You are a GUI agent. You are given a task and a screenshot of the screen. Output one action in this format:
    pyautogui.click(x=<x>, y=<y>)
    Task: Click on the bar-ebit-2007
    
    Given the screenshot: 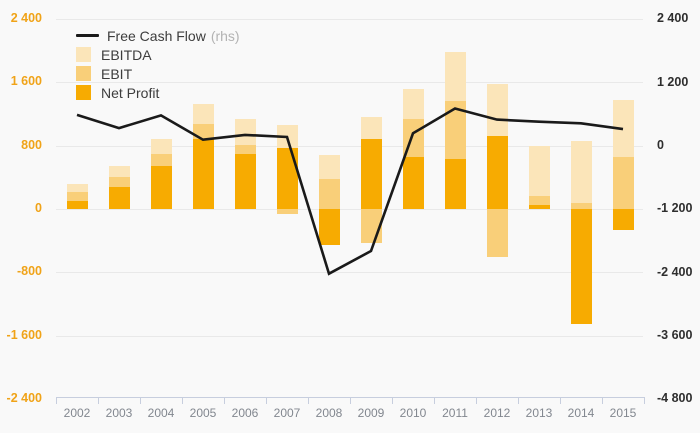 What is the action you would take?
    pyautogui.click(x=287, y=211)
    